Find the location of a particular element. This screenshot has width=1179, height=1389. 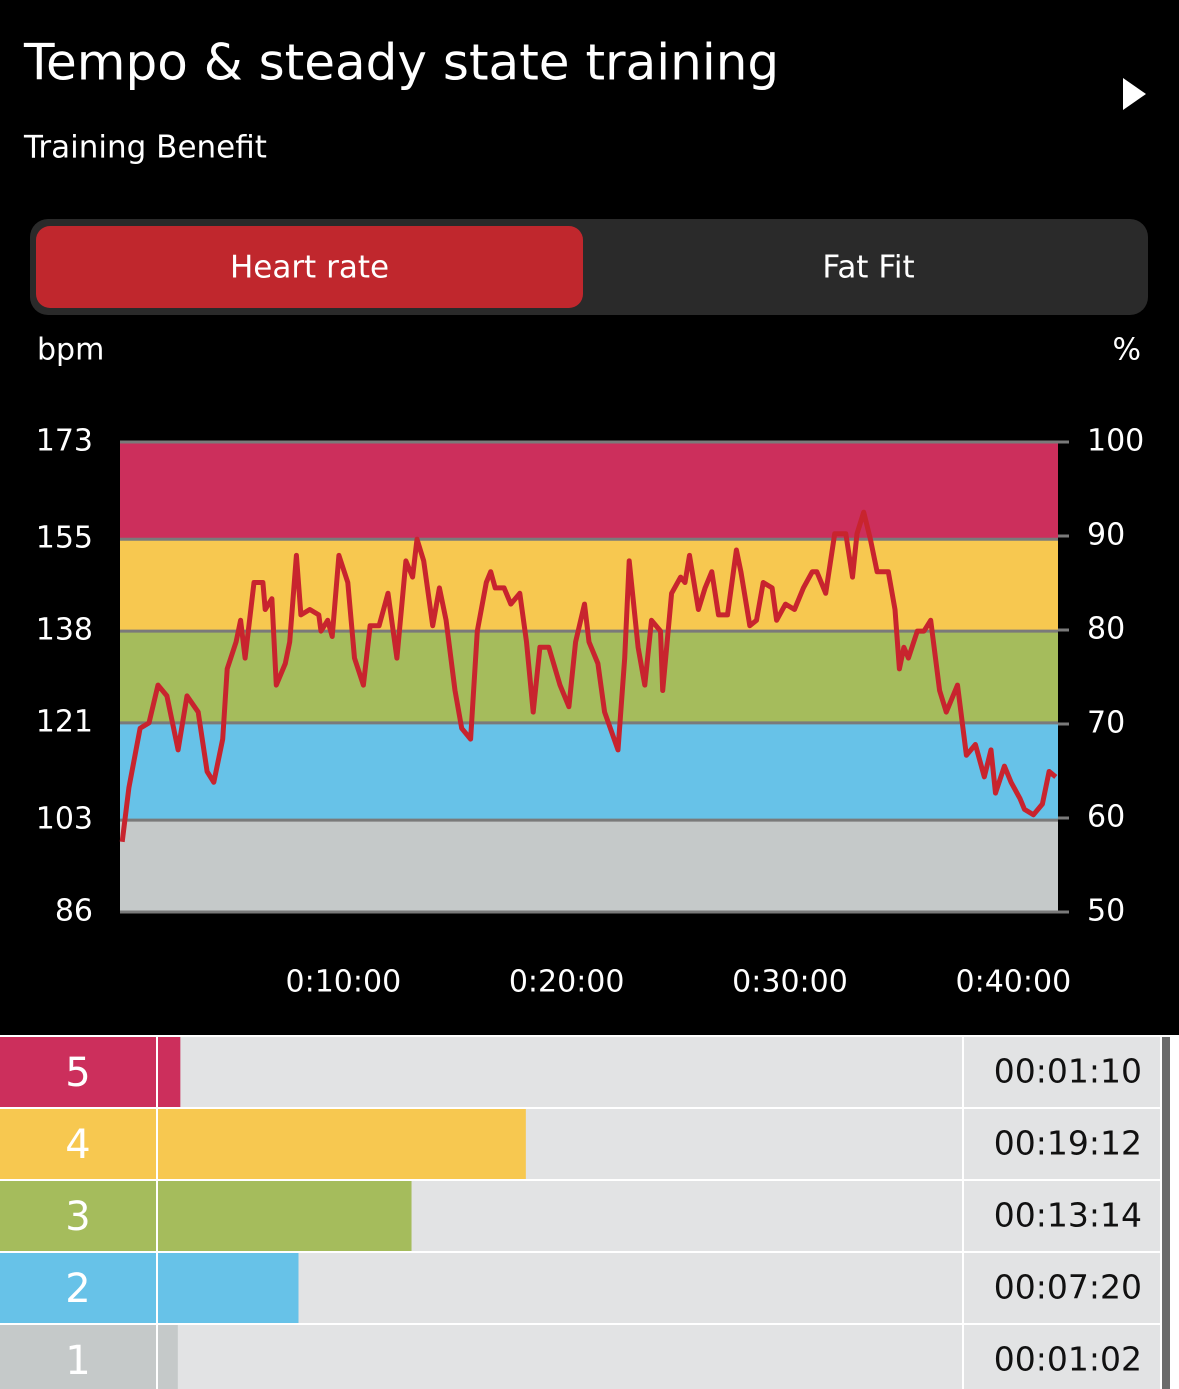

zone-duration: 00:01:10 is located at coordinates (1068, 1071).